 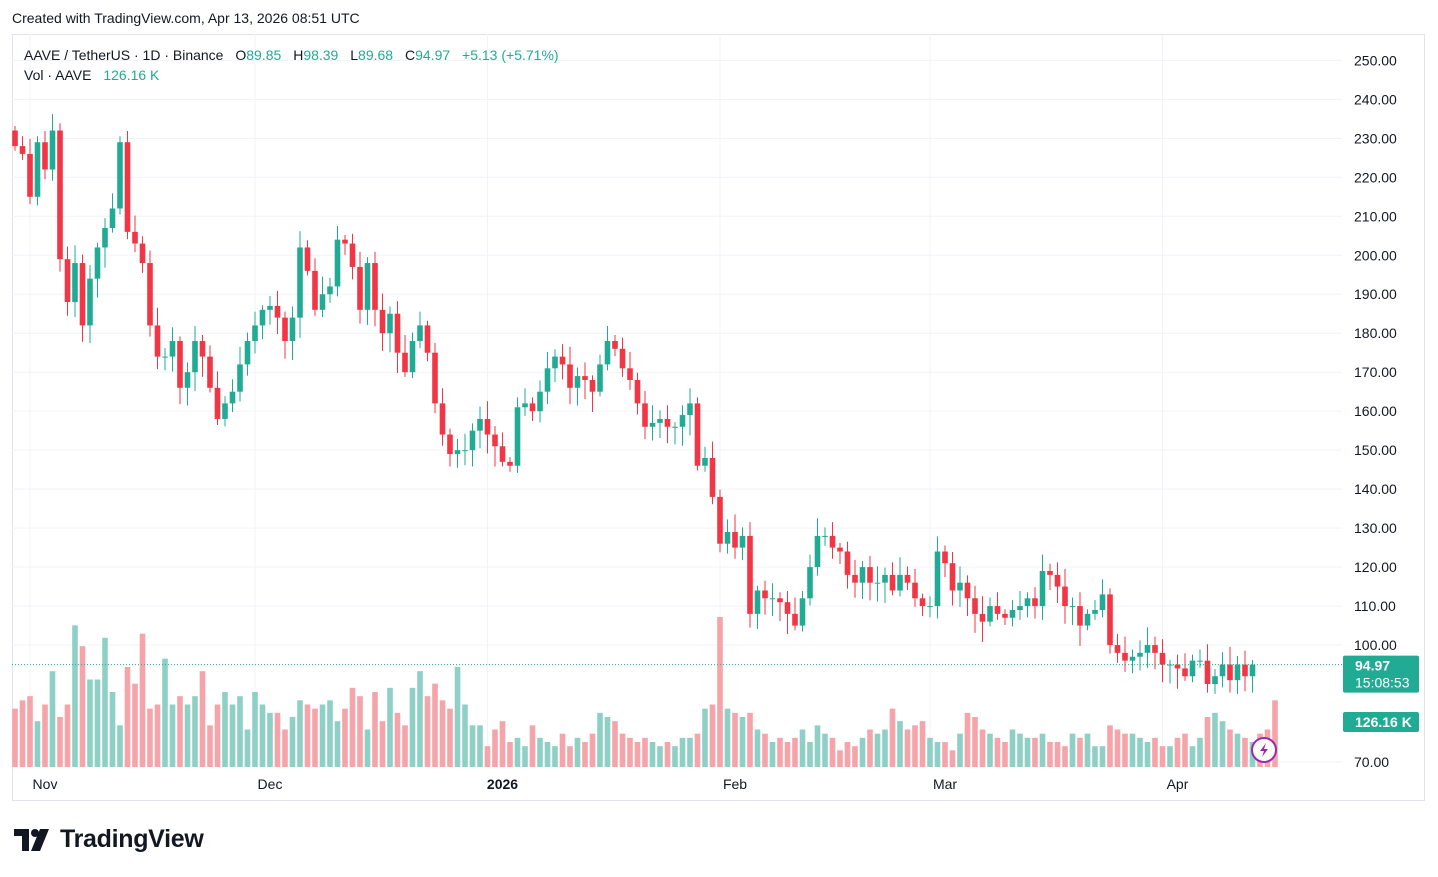 I want to click on volume-legend-value: 126.16 K, so click(x=131, y=75).